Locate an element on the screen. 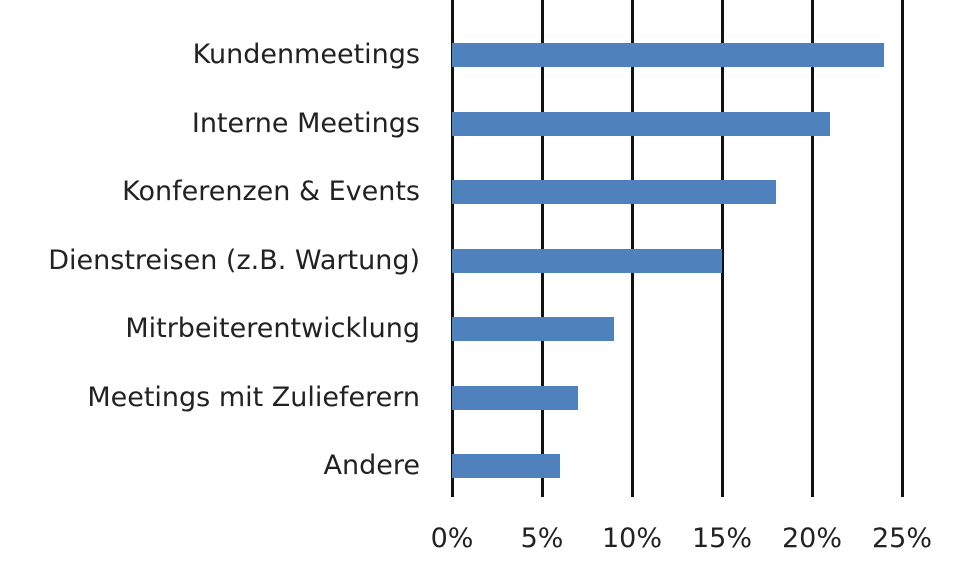 The image size is (960, 587). category-label: Kundenmeetings is located at coordinates (306, 54).